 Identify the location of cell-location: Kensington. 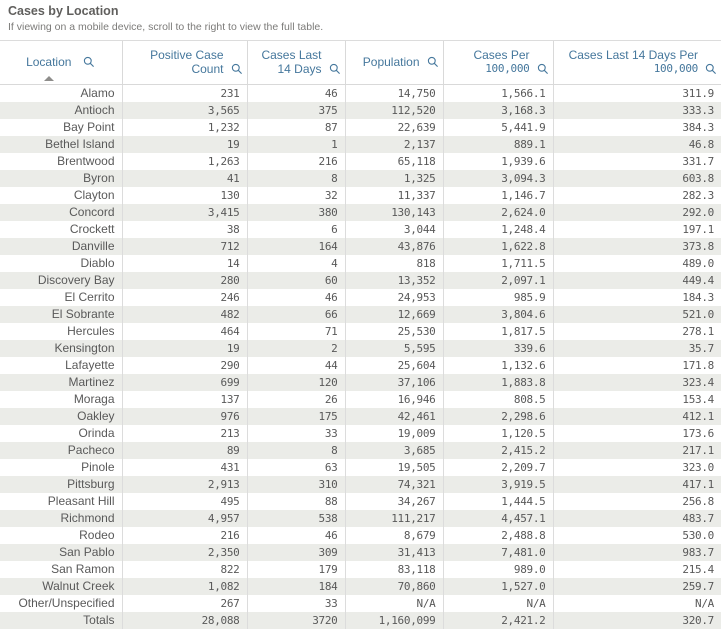
(84, 348).